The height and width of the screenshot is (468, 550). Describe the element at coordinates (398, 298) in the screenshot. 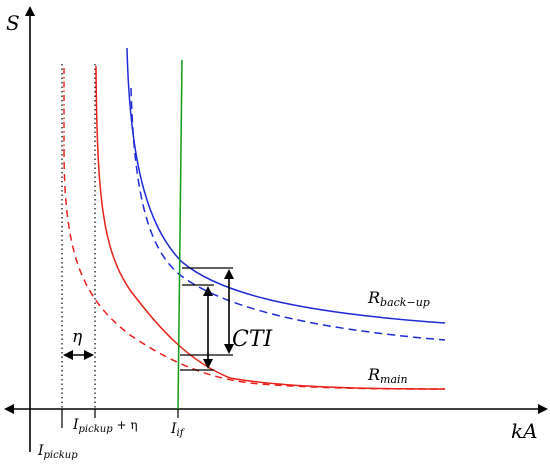

I see `r-backup-label: Rback−up` at that location.